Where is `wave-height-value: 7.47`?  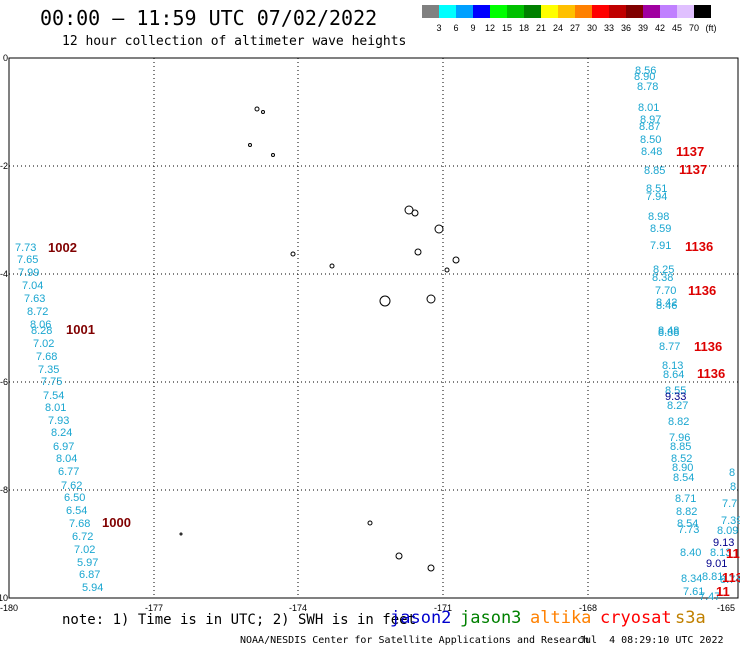 wave-height-value: 7.47 is located at coordinates (709, 597).